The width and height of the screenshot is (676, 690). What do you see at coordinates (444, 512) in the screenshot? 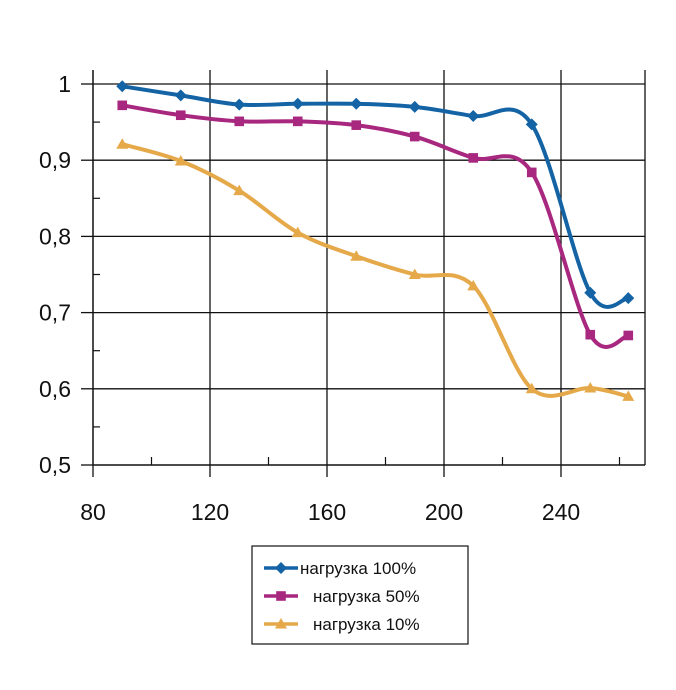
I see `x-tick-label: 200` at bounding box center [444, 512].